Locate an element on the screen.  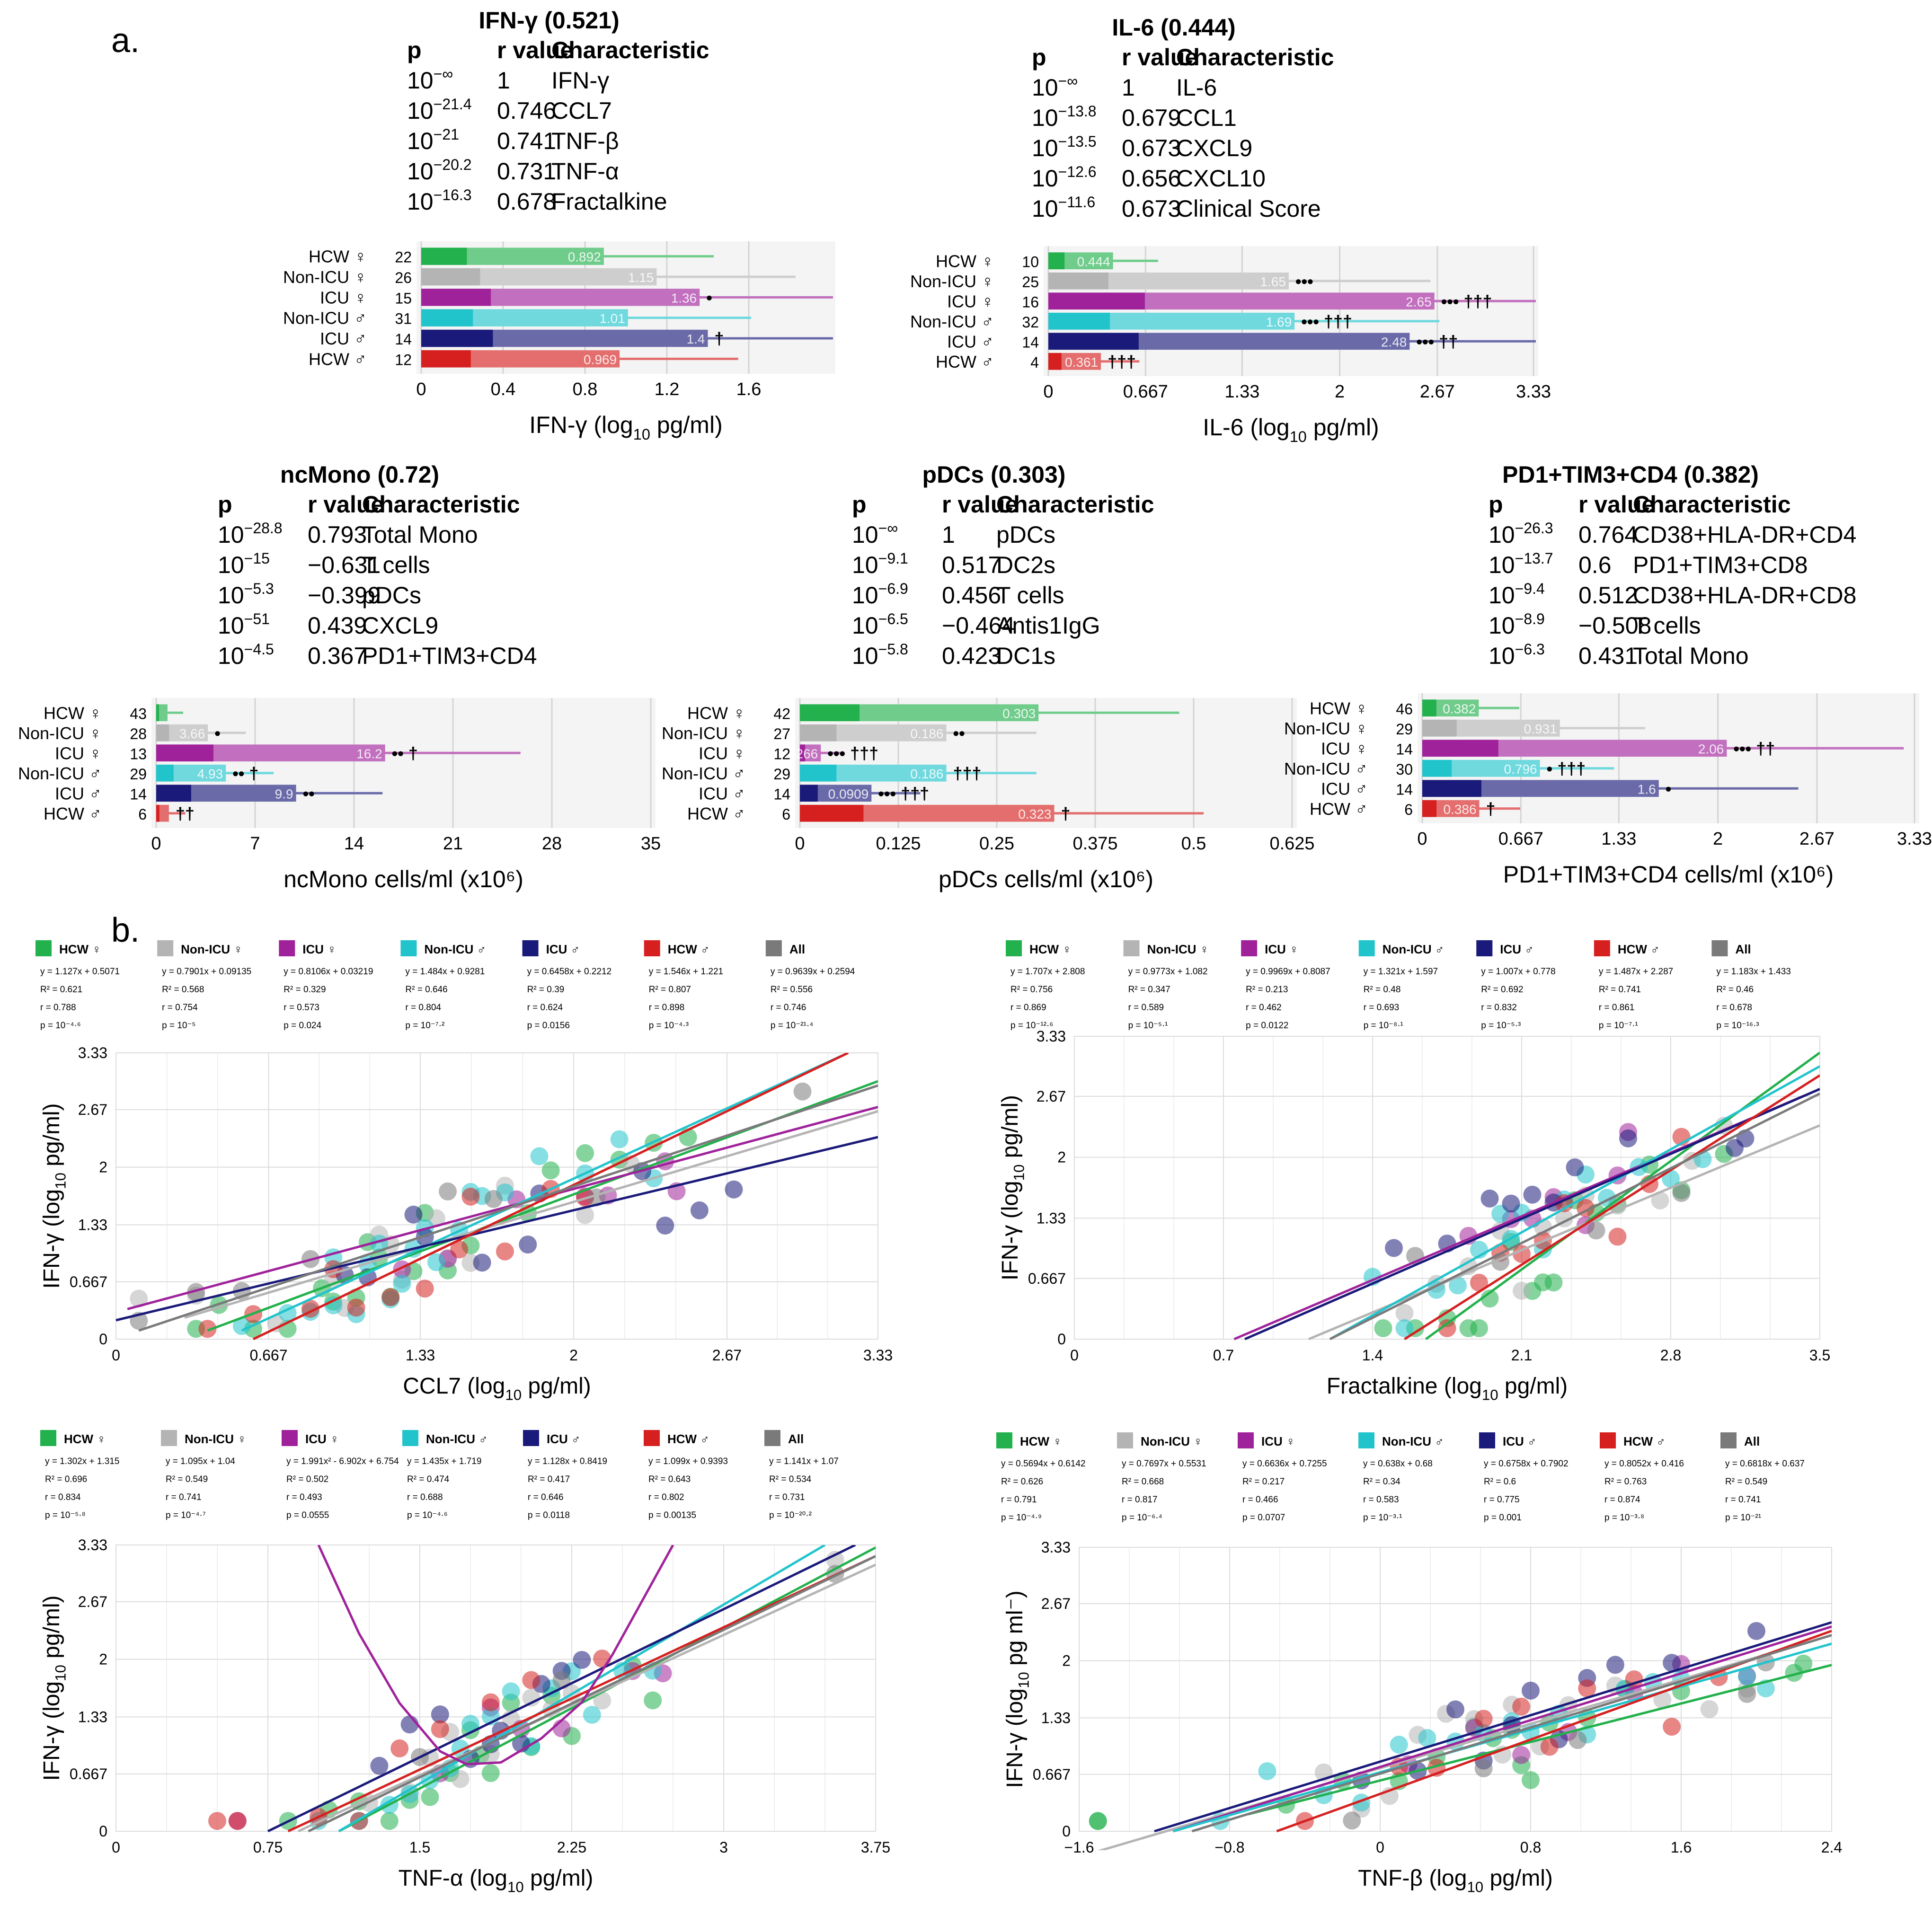
table-p-value: 10−21 is located at coordinates (433, 140).